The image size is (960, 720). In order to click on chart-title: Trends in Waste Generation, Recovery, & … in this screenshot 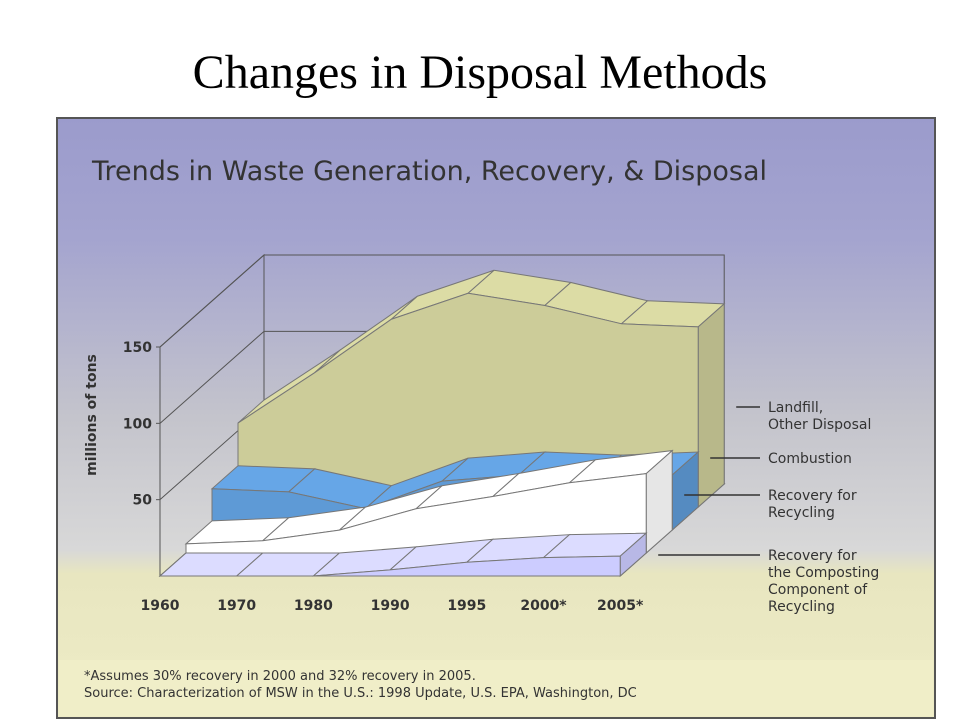, I will do `click(429, 171)`.